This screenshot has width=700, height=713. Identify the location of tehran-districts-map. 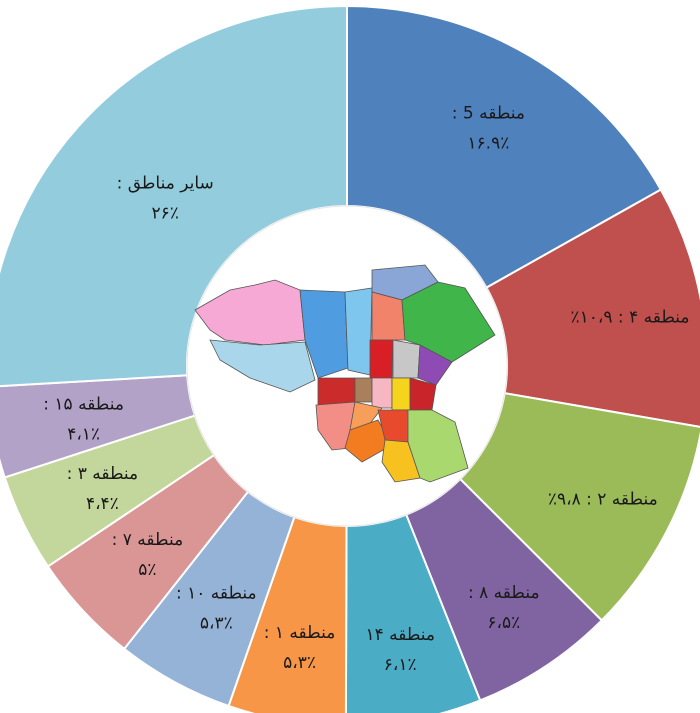
(345, 373).